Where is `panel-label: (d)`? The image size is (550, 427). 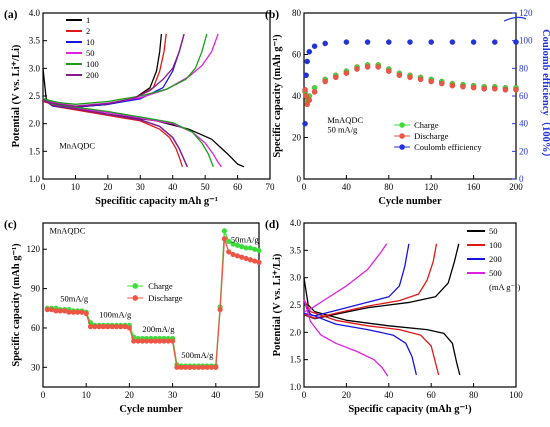
panel-label: (d) is located at coordinates (272, 225).